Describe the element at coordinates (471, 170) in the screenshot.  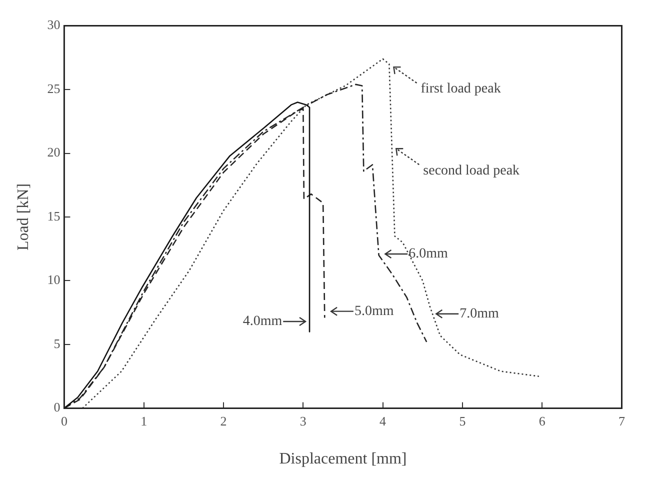
I see `annotation: second load peak` at that location.